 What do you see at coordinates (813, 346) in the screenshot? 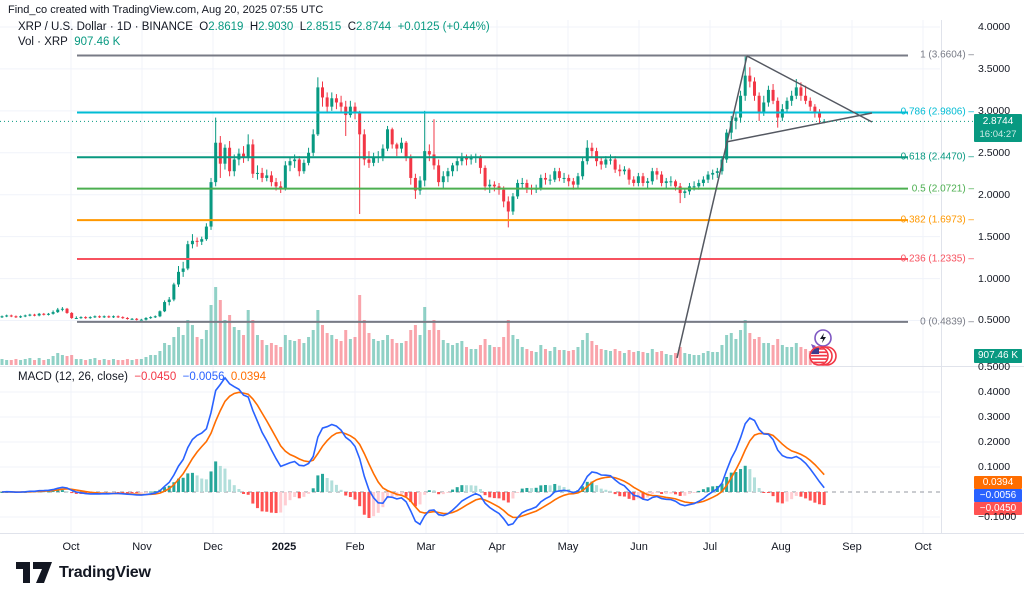
I see `cursor-icon` at bounding box center [813, 346].